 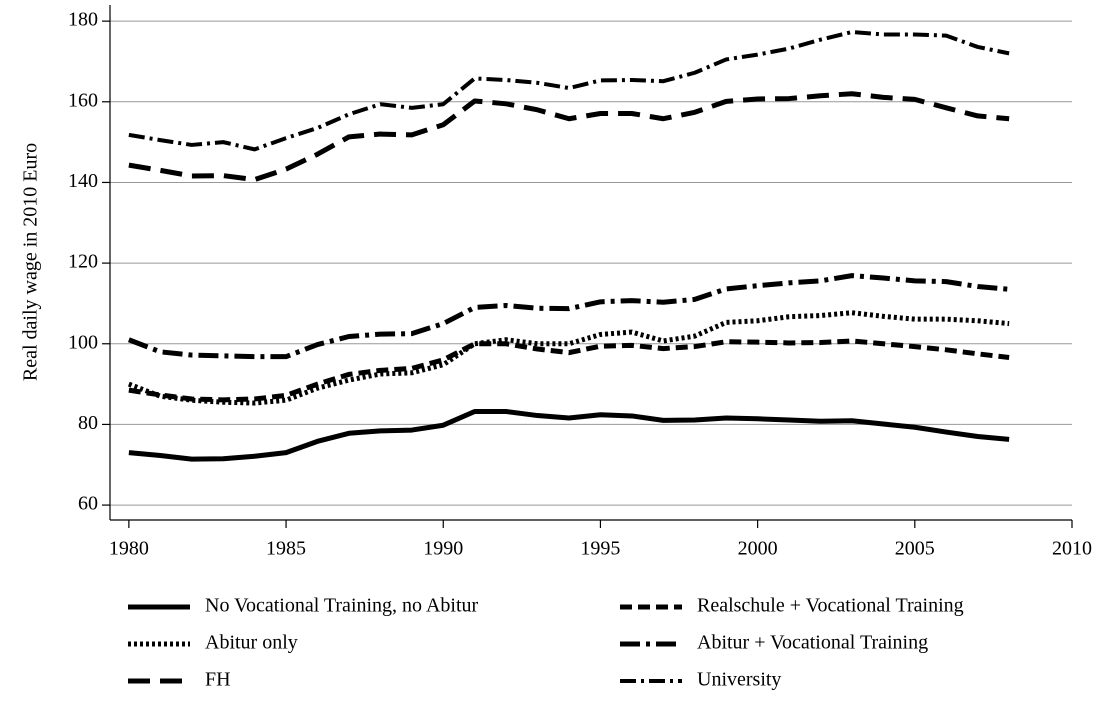 I want to click on y-tick-label: 80, so click(x=88, y=423).